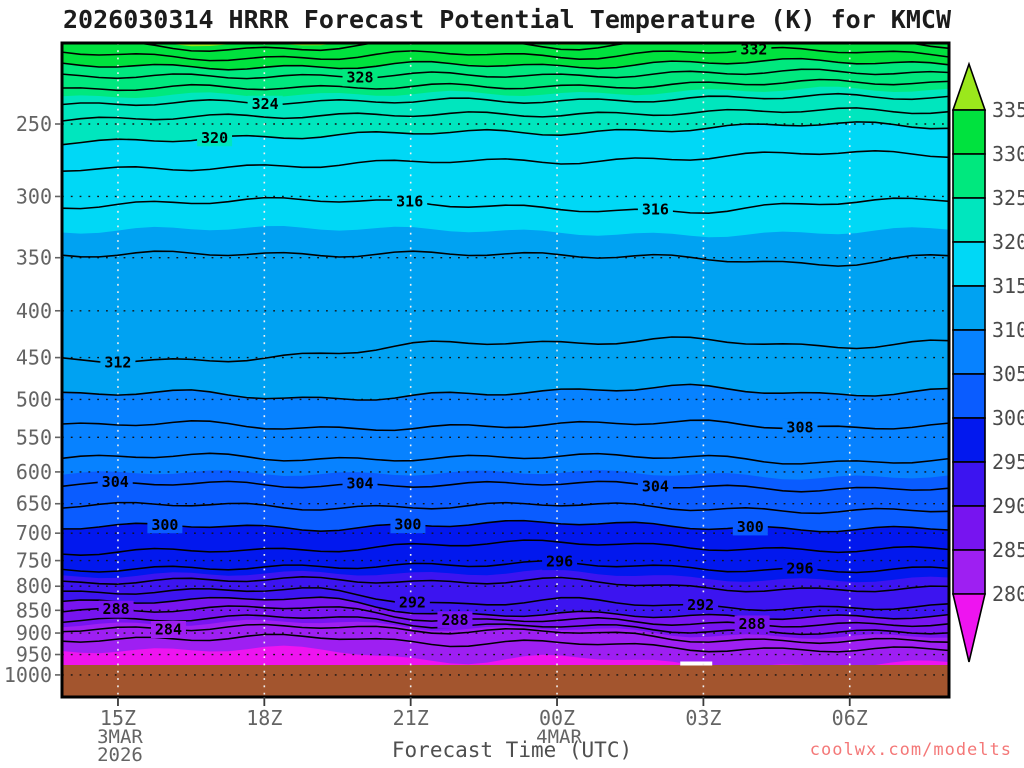  What do you see at coordinates (34, 124) in the screenshot?
I see `y-tick-label-250: 250` at bounding box center [34, 124].